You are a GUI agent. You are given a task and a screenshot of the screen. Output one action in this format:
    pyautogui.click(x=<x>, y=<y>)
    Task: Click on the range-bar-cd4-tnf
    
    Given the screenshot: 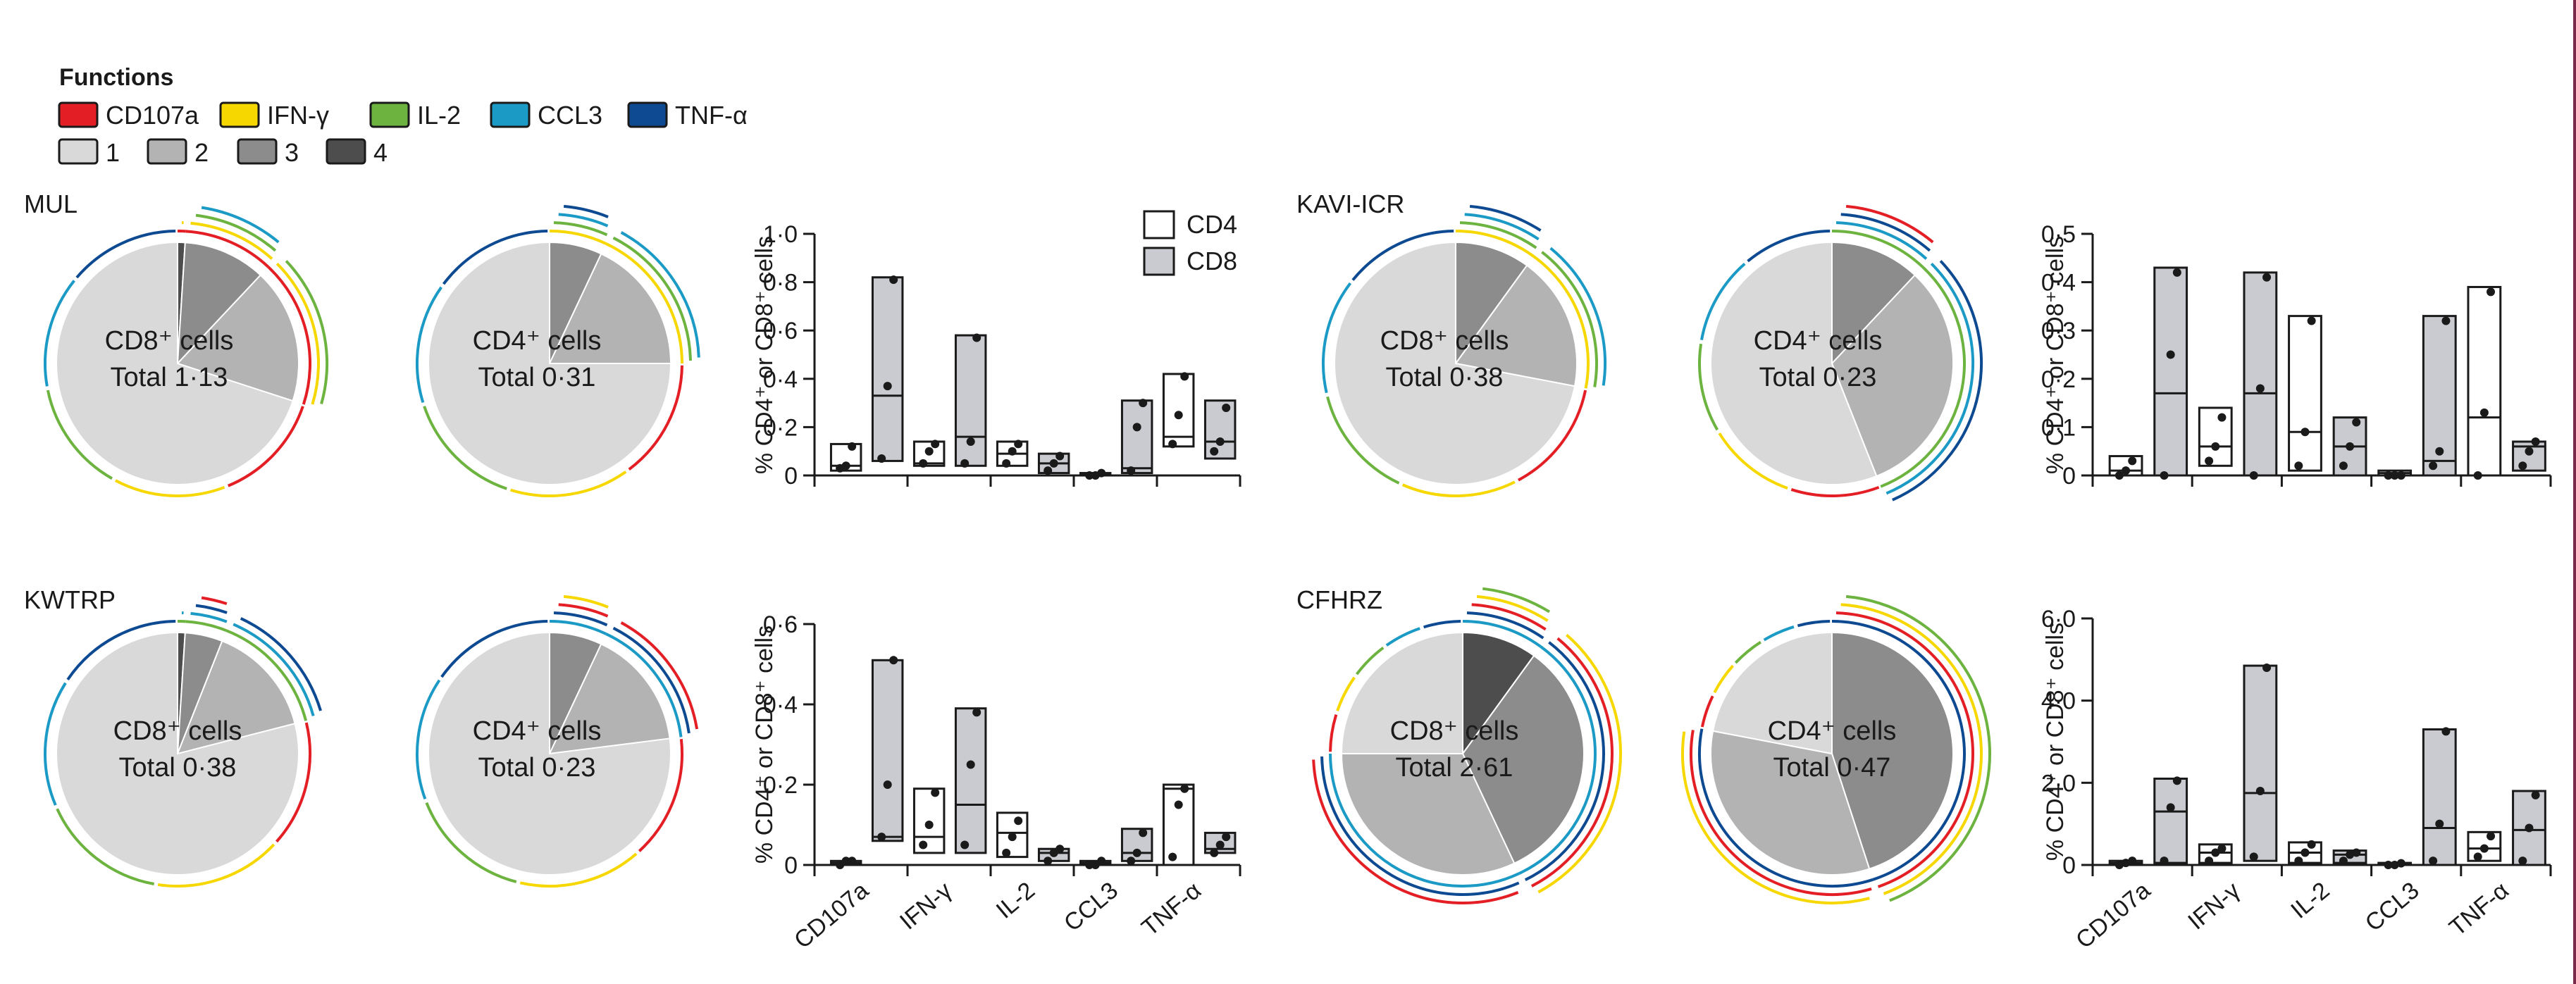 What is the action you would take?
    pyautogui.click(x=1178, y=824)
    